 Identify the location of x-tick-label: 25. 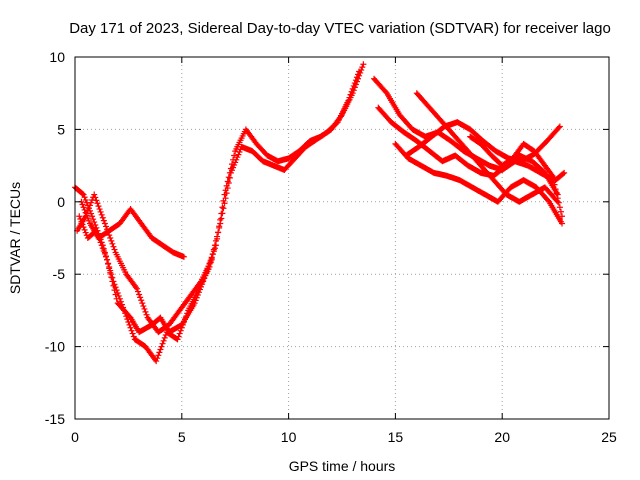
(609, 437).